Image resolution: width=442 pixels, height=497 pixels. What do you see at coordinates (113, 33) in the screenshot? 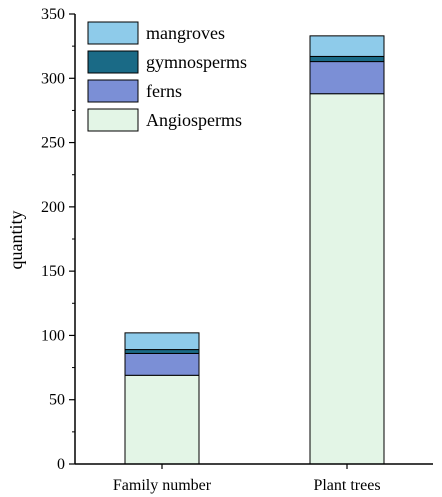
I see `legend-swatch-mangroves` at bounding box center [113, 33].